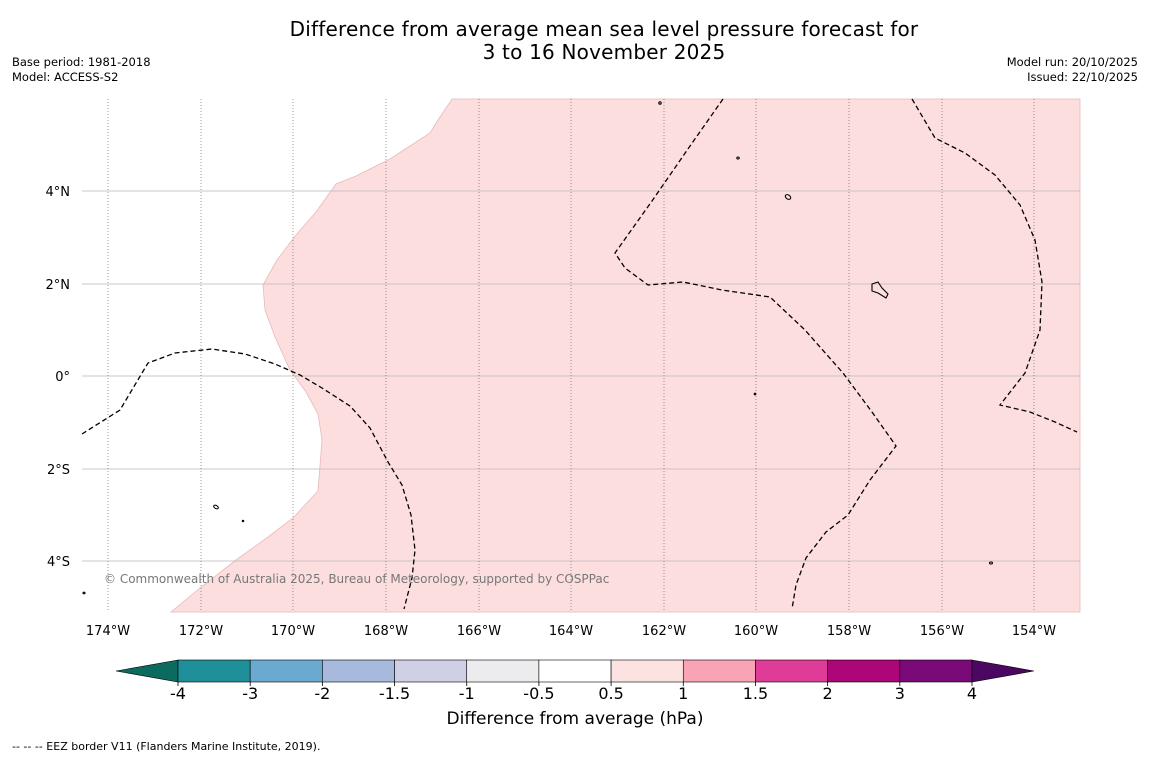 The width and height of the screenshot is (1150, 758). What do you see at coordinates (248, 479) in the screenshot?
I see `eez-border-west` at bounding box center [248, 479].